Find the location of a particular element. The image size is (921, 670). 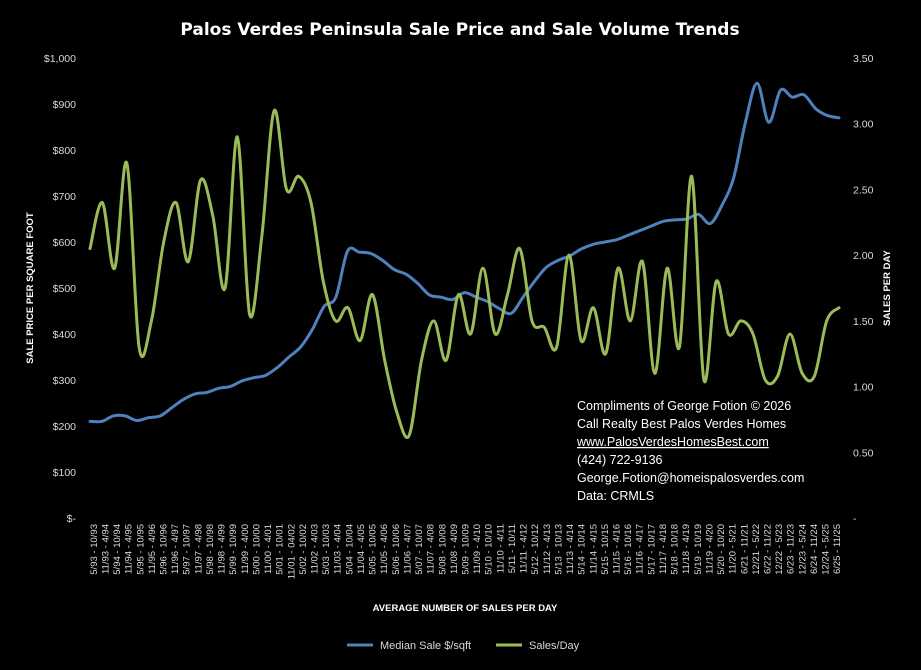

x-tick-label: 11/07 - 4/08 is located at coordinates (431, 549).